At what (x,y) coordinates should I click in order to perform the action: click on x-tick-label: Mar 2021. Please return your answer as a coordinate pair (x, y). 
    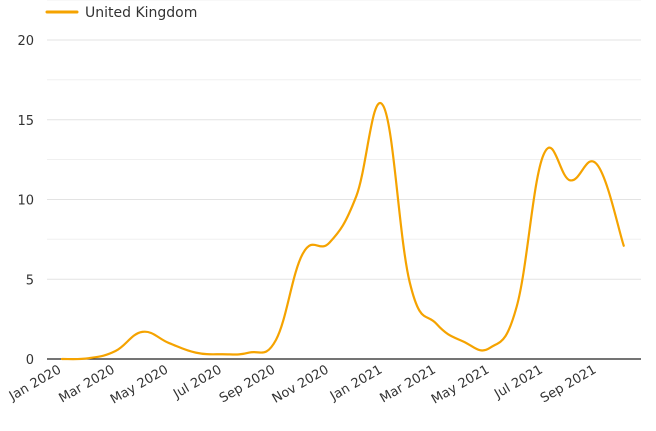
    Looking at the image, I should click on (408, 384).